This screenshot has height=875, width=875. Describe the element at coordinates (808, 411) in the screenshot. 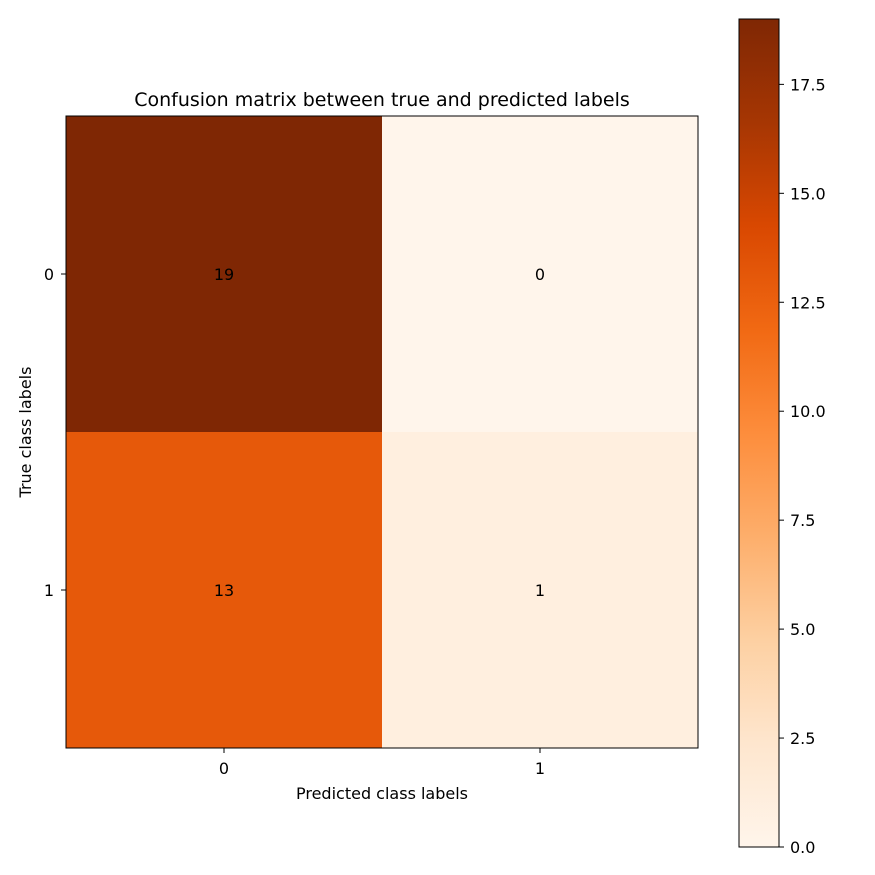

I see `colorbar-tick-label: 10.0` at that location.